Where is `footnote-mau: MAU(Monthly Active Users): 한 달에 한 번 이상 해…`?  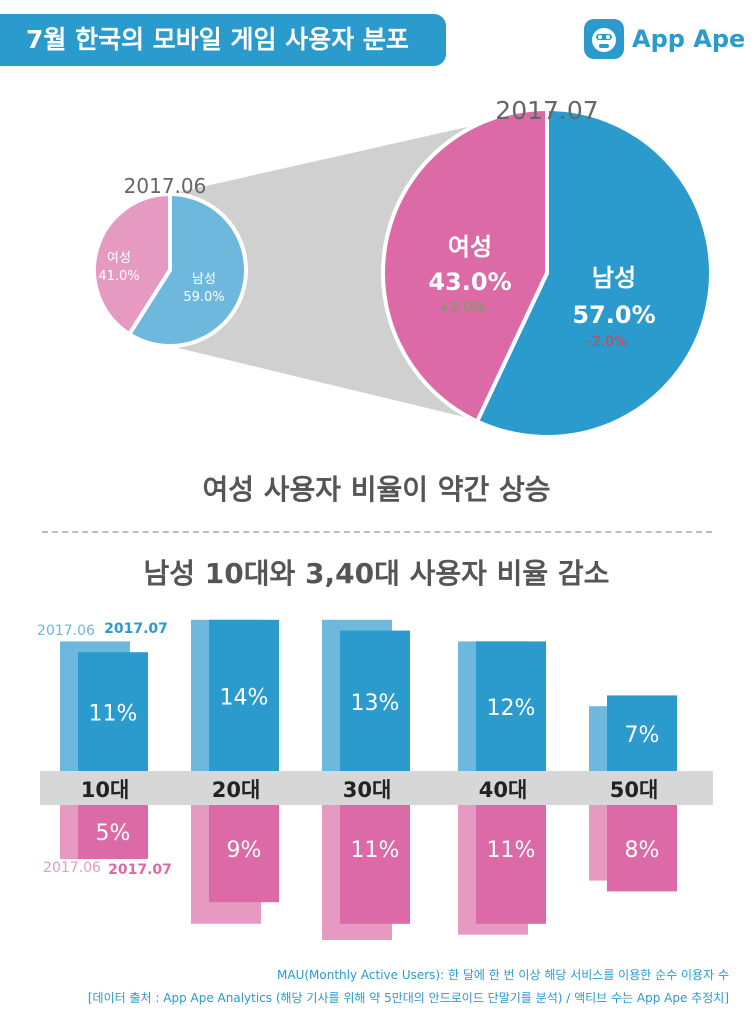
footnote-mau: MAU(Monthly Active Users): 한 달에 한 번 이상 해… is located at coordinates (503, 975).